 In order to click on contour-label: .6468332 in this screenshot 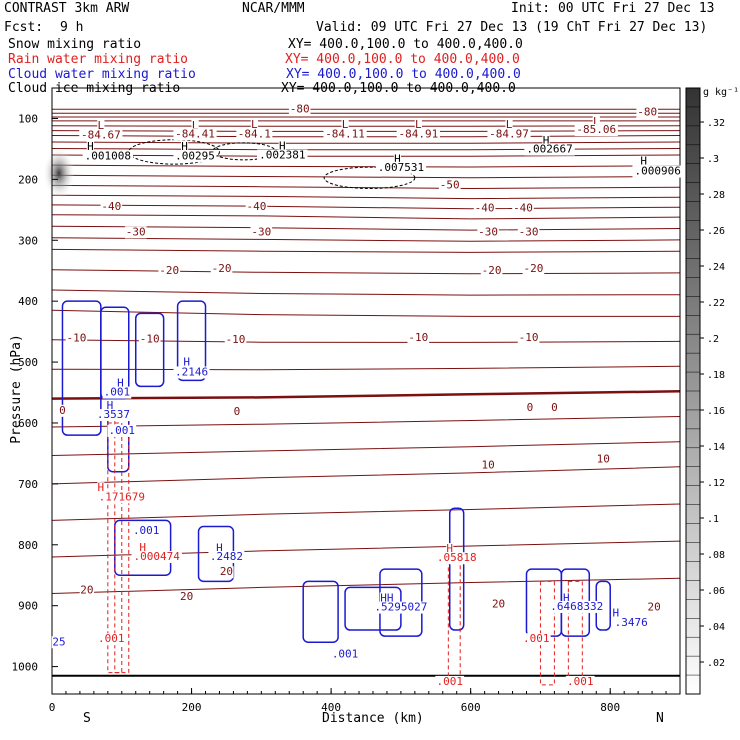, I will do `click(576, 606)`.